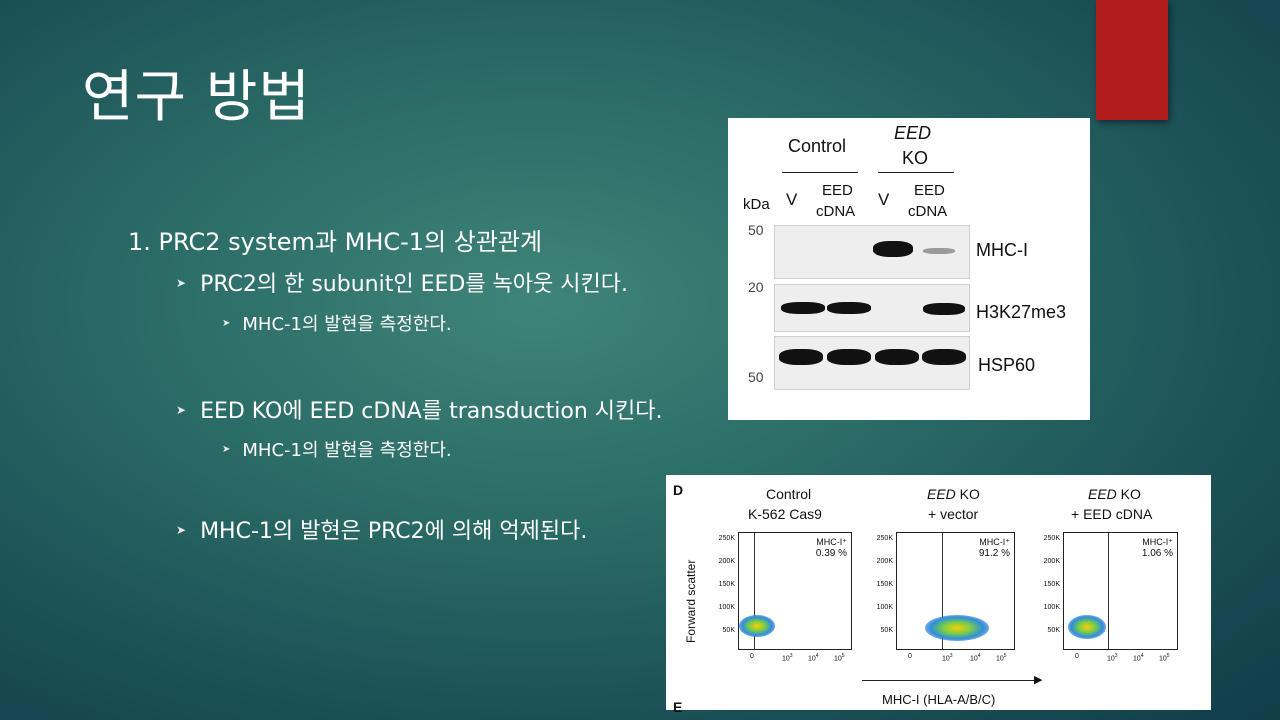 This screenshot has height=720, width=1280. I want to click on marker-label: 50, so click(756, 230).